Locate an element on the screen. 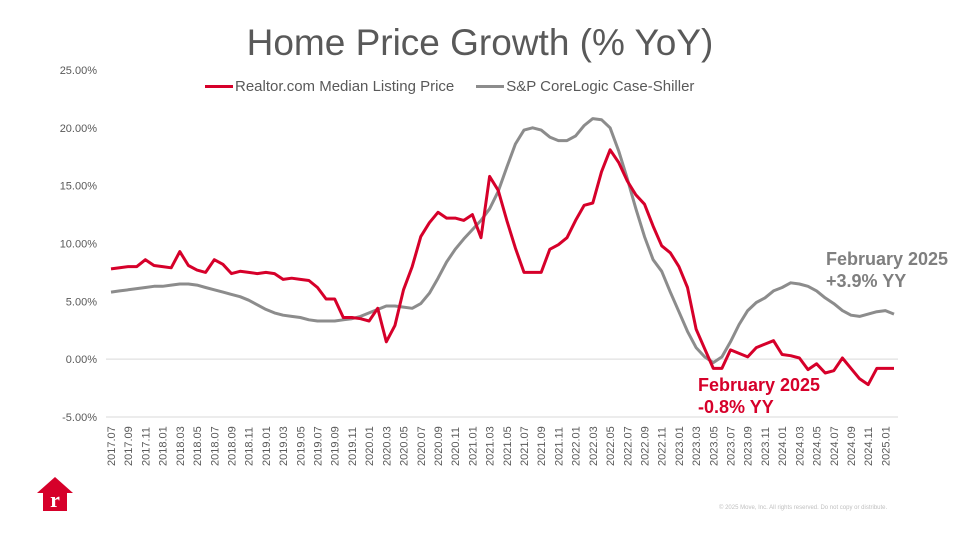  y-tick-label: -5.00% is located at coordinates (79, 418).